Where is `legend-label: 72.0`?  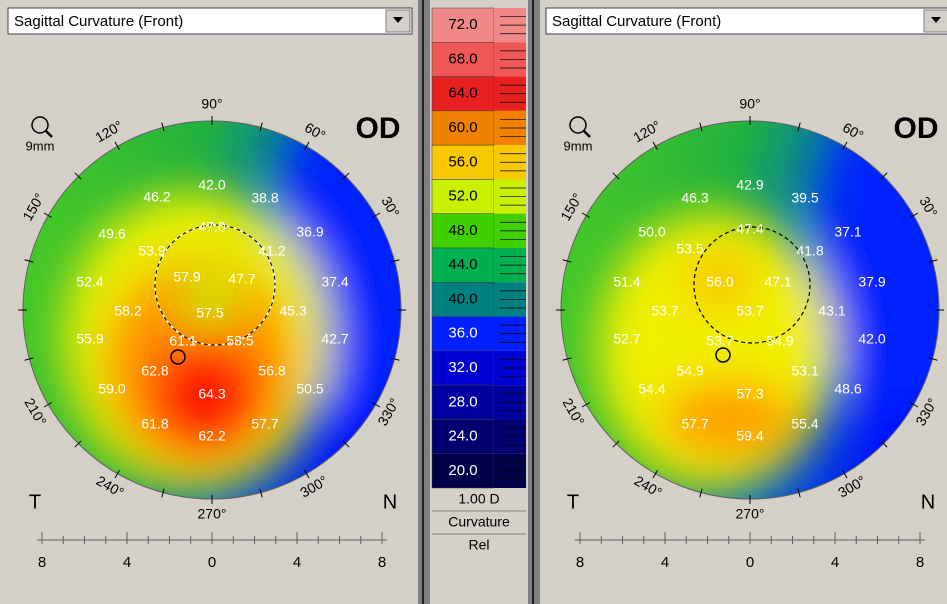 legend-label: 72.0 is located at coordinates (462, 24).